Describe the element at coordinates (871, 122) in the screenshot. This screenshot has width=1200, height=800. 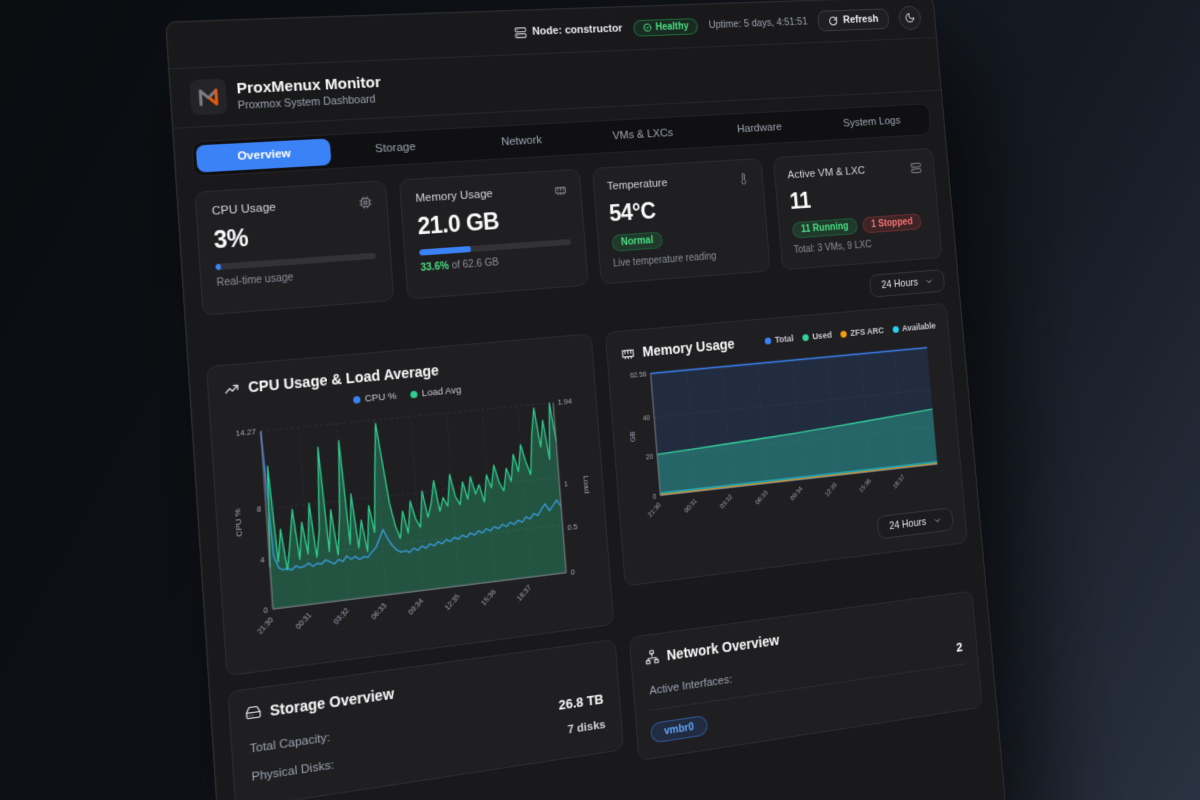
I see `tab-system-logs: System Logs` at that location.